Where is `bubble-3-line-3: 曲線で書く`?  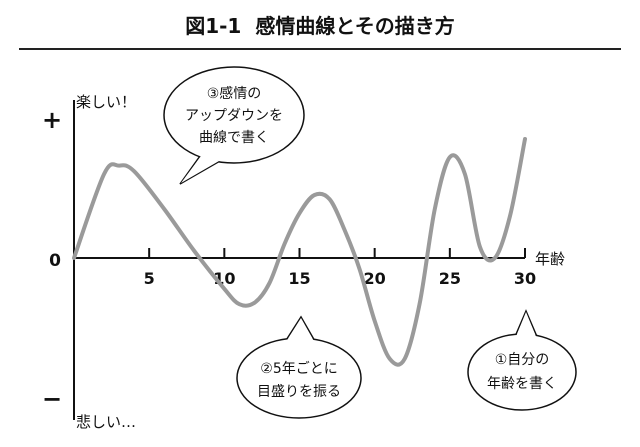 bubble-3-line-3: 曲線で書く is located at coordinates (234, 138).